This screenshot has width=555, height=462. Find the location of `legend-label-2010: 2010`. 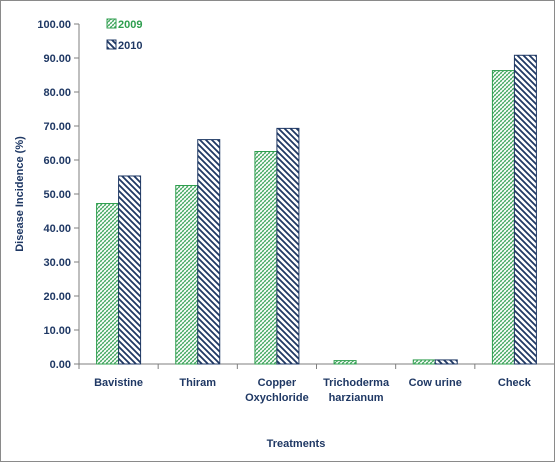

legend-label-2010: 2010 is located at coordinates (130, 46).